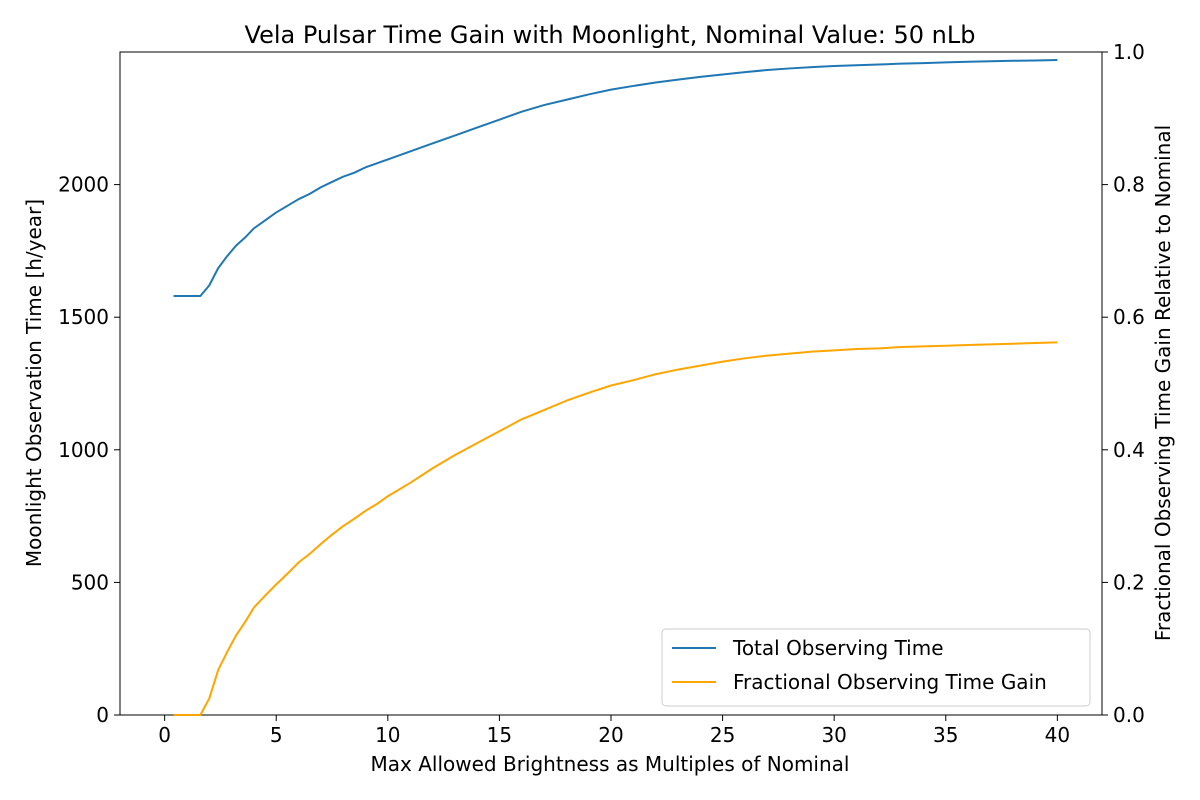 The width and height of the screenshot is (1200, 800). What do you see at coordinates (610, 735) in the screenshot?
I see `x-tick-label: 20` at bounding box center [610, 735].